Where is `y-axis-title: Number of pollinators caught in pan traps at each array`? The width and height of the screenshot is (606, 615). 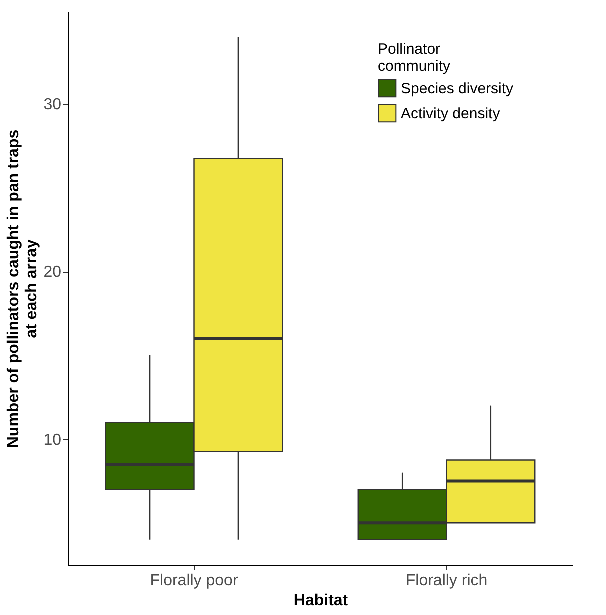
y-axis-title: Number of pollinators caught in pan traps at each array is located at coordinates (23, 289).